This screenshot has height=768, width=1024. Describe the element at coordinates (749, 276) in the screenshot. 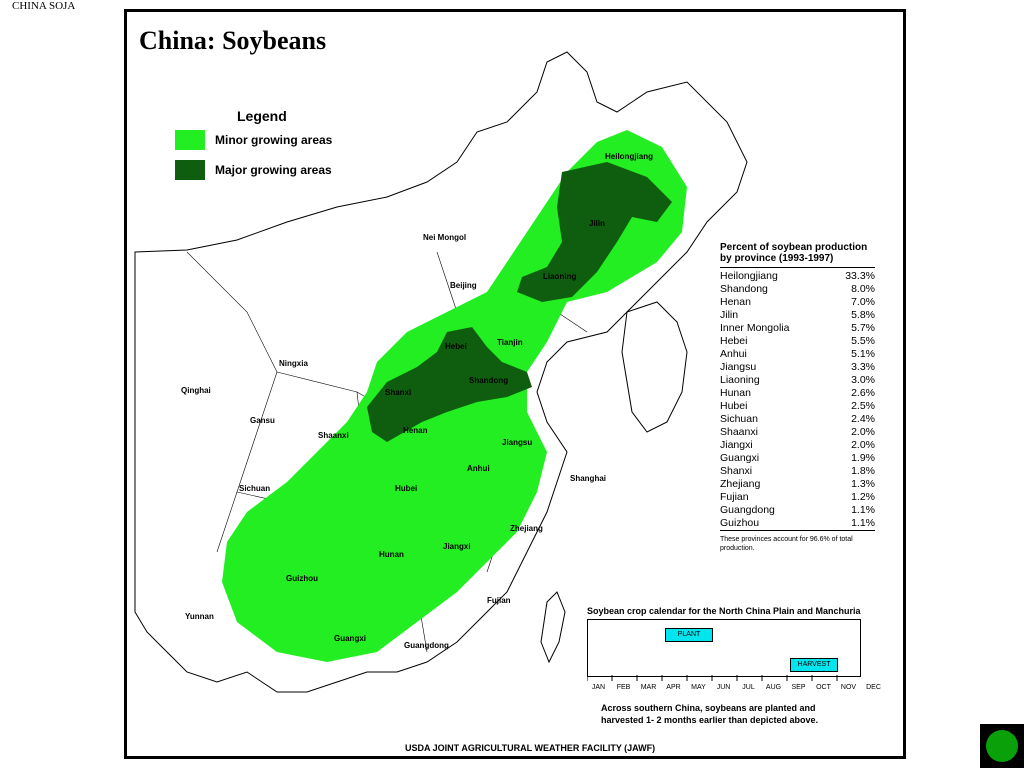

I see `stats-province: Heilongjiang` at that location.